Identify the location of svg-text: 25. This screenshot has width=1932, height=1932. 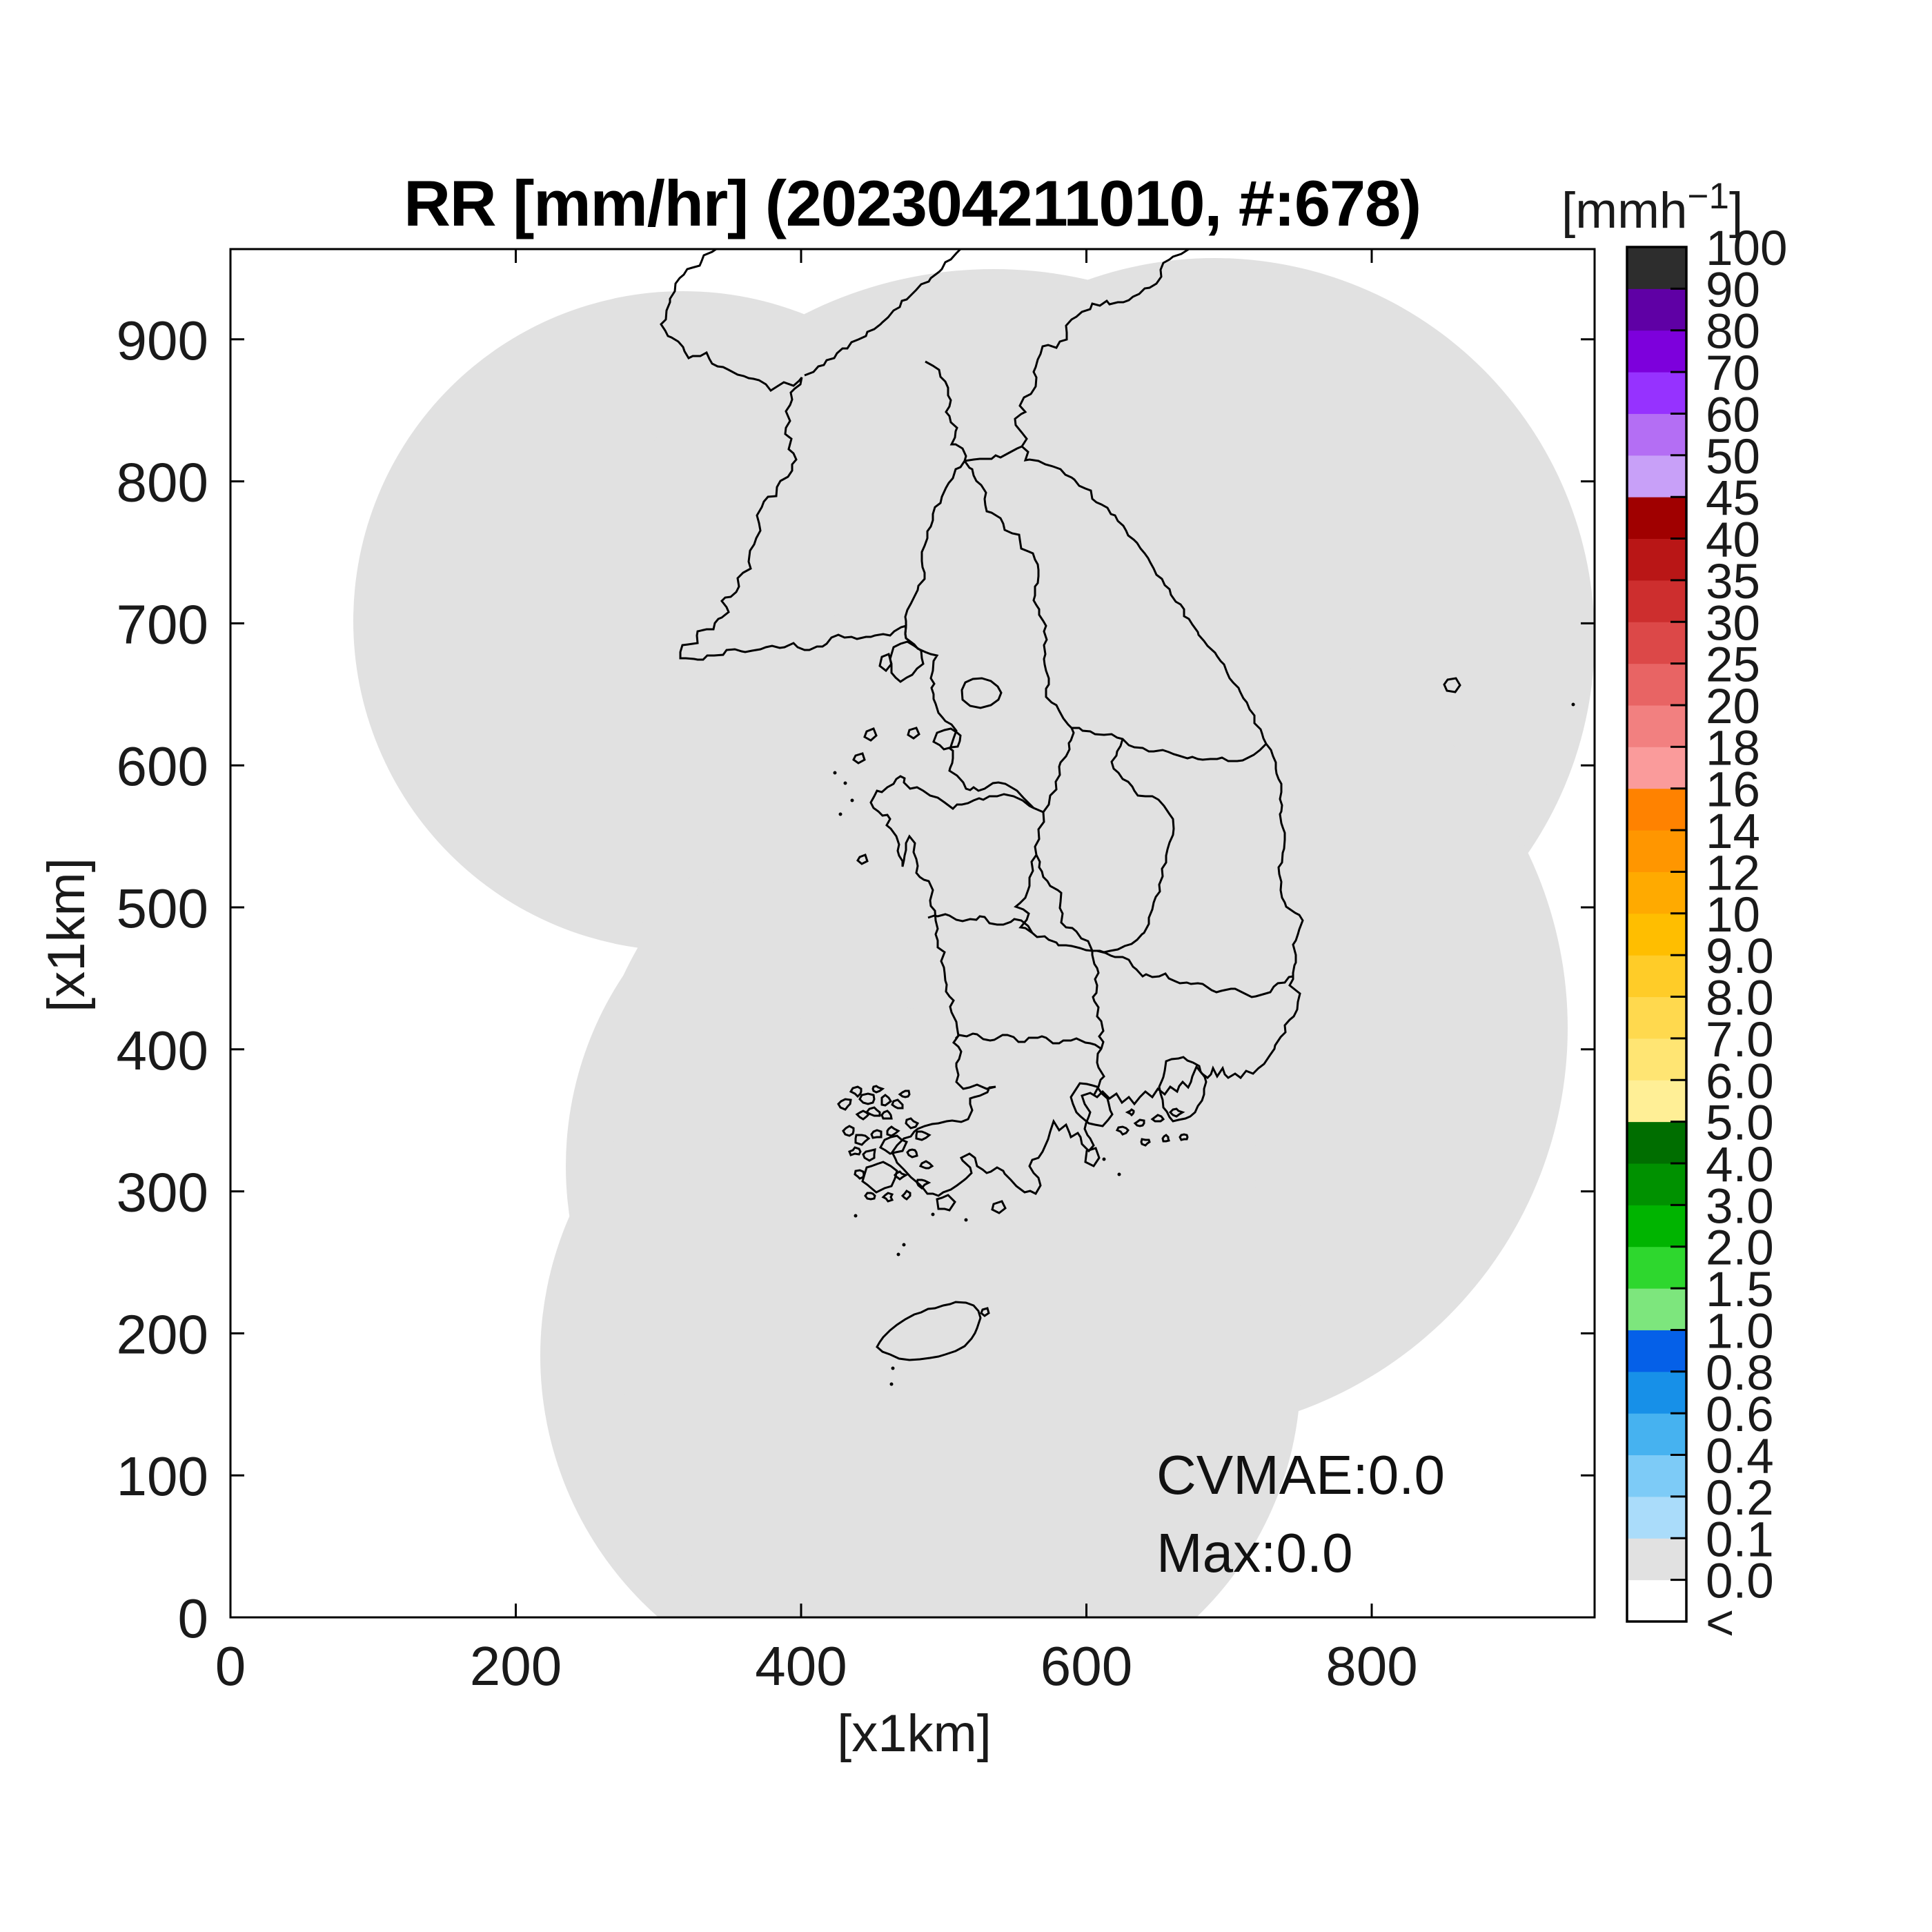
(1733, 665).